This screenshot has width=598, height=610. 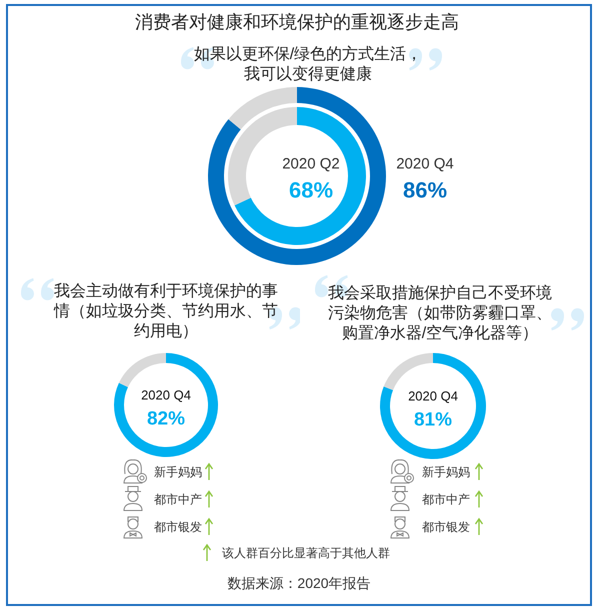 I want to click on chart-subtitle: 如果以更环保/绿色的方式生活，我可以变得更健康, so click(x=308, y=65).